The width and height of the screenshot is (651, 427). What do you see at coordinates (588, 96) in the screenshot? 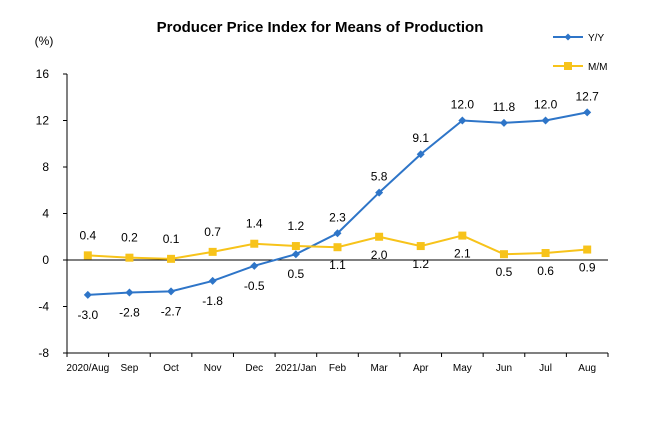
I see `data-label-yy: 12.7` at bounding box center [588, 96].